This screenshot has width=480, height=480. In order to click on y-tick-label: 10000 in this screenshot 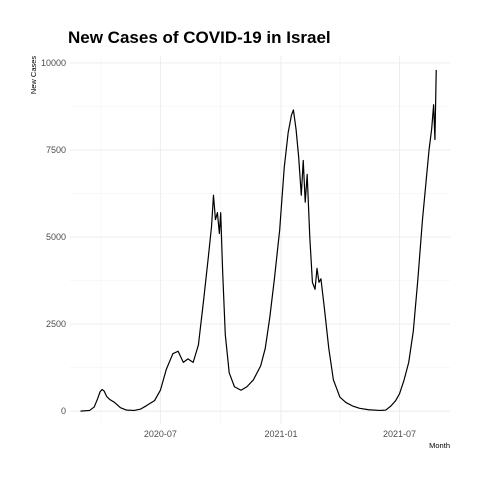, I will do `click(53, 63)`.